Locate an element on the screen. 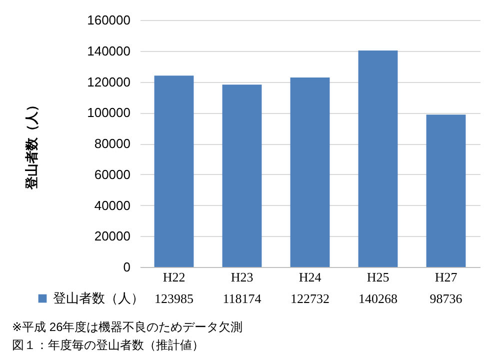 Image resolution: width=488 pixels, height=357 pixels. y-tick-label: 0 is located at coordinates (126, 267).